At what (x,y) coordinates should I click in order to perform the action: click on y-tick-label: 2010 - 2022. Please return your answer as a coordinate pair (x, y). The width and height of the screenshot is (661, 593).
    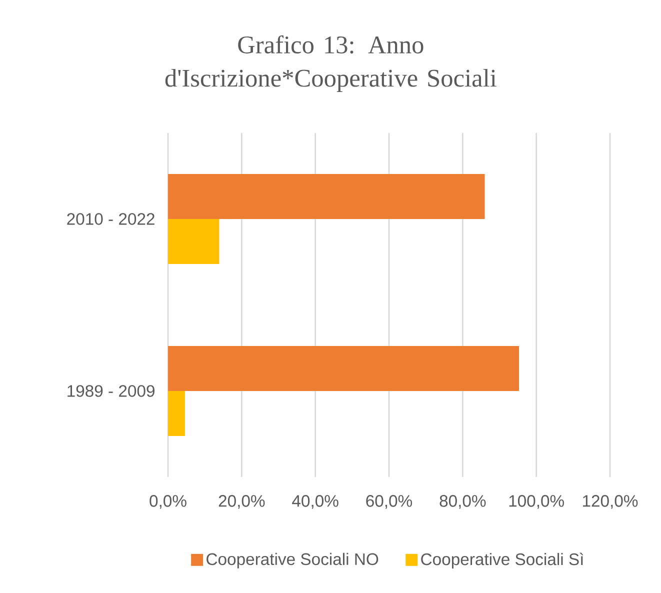
    Looking at the image, I should click on (110, 219).